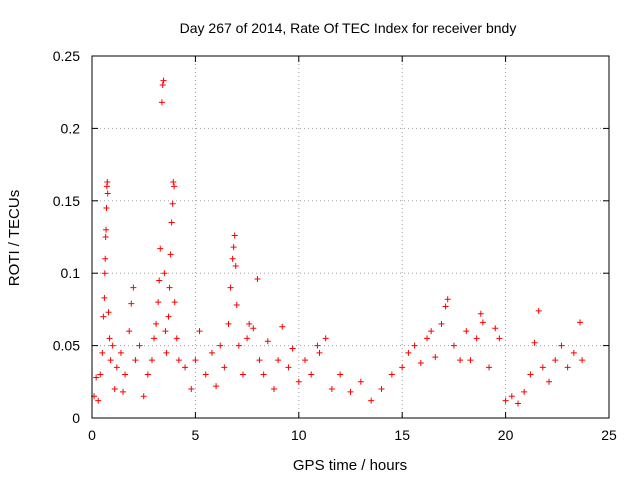  What do you see at coordinates (609, 435) in the screenshot?
I see `x-tick-label: 25` at bounding box center [609, 435].